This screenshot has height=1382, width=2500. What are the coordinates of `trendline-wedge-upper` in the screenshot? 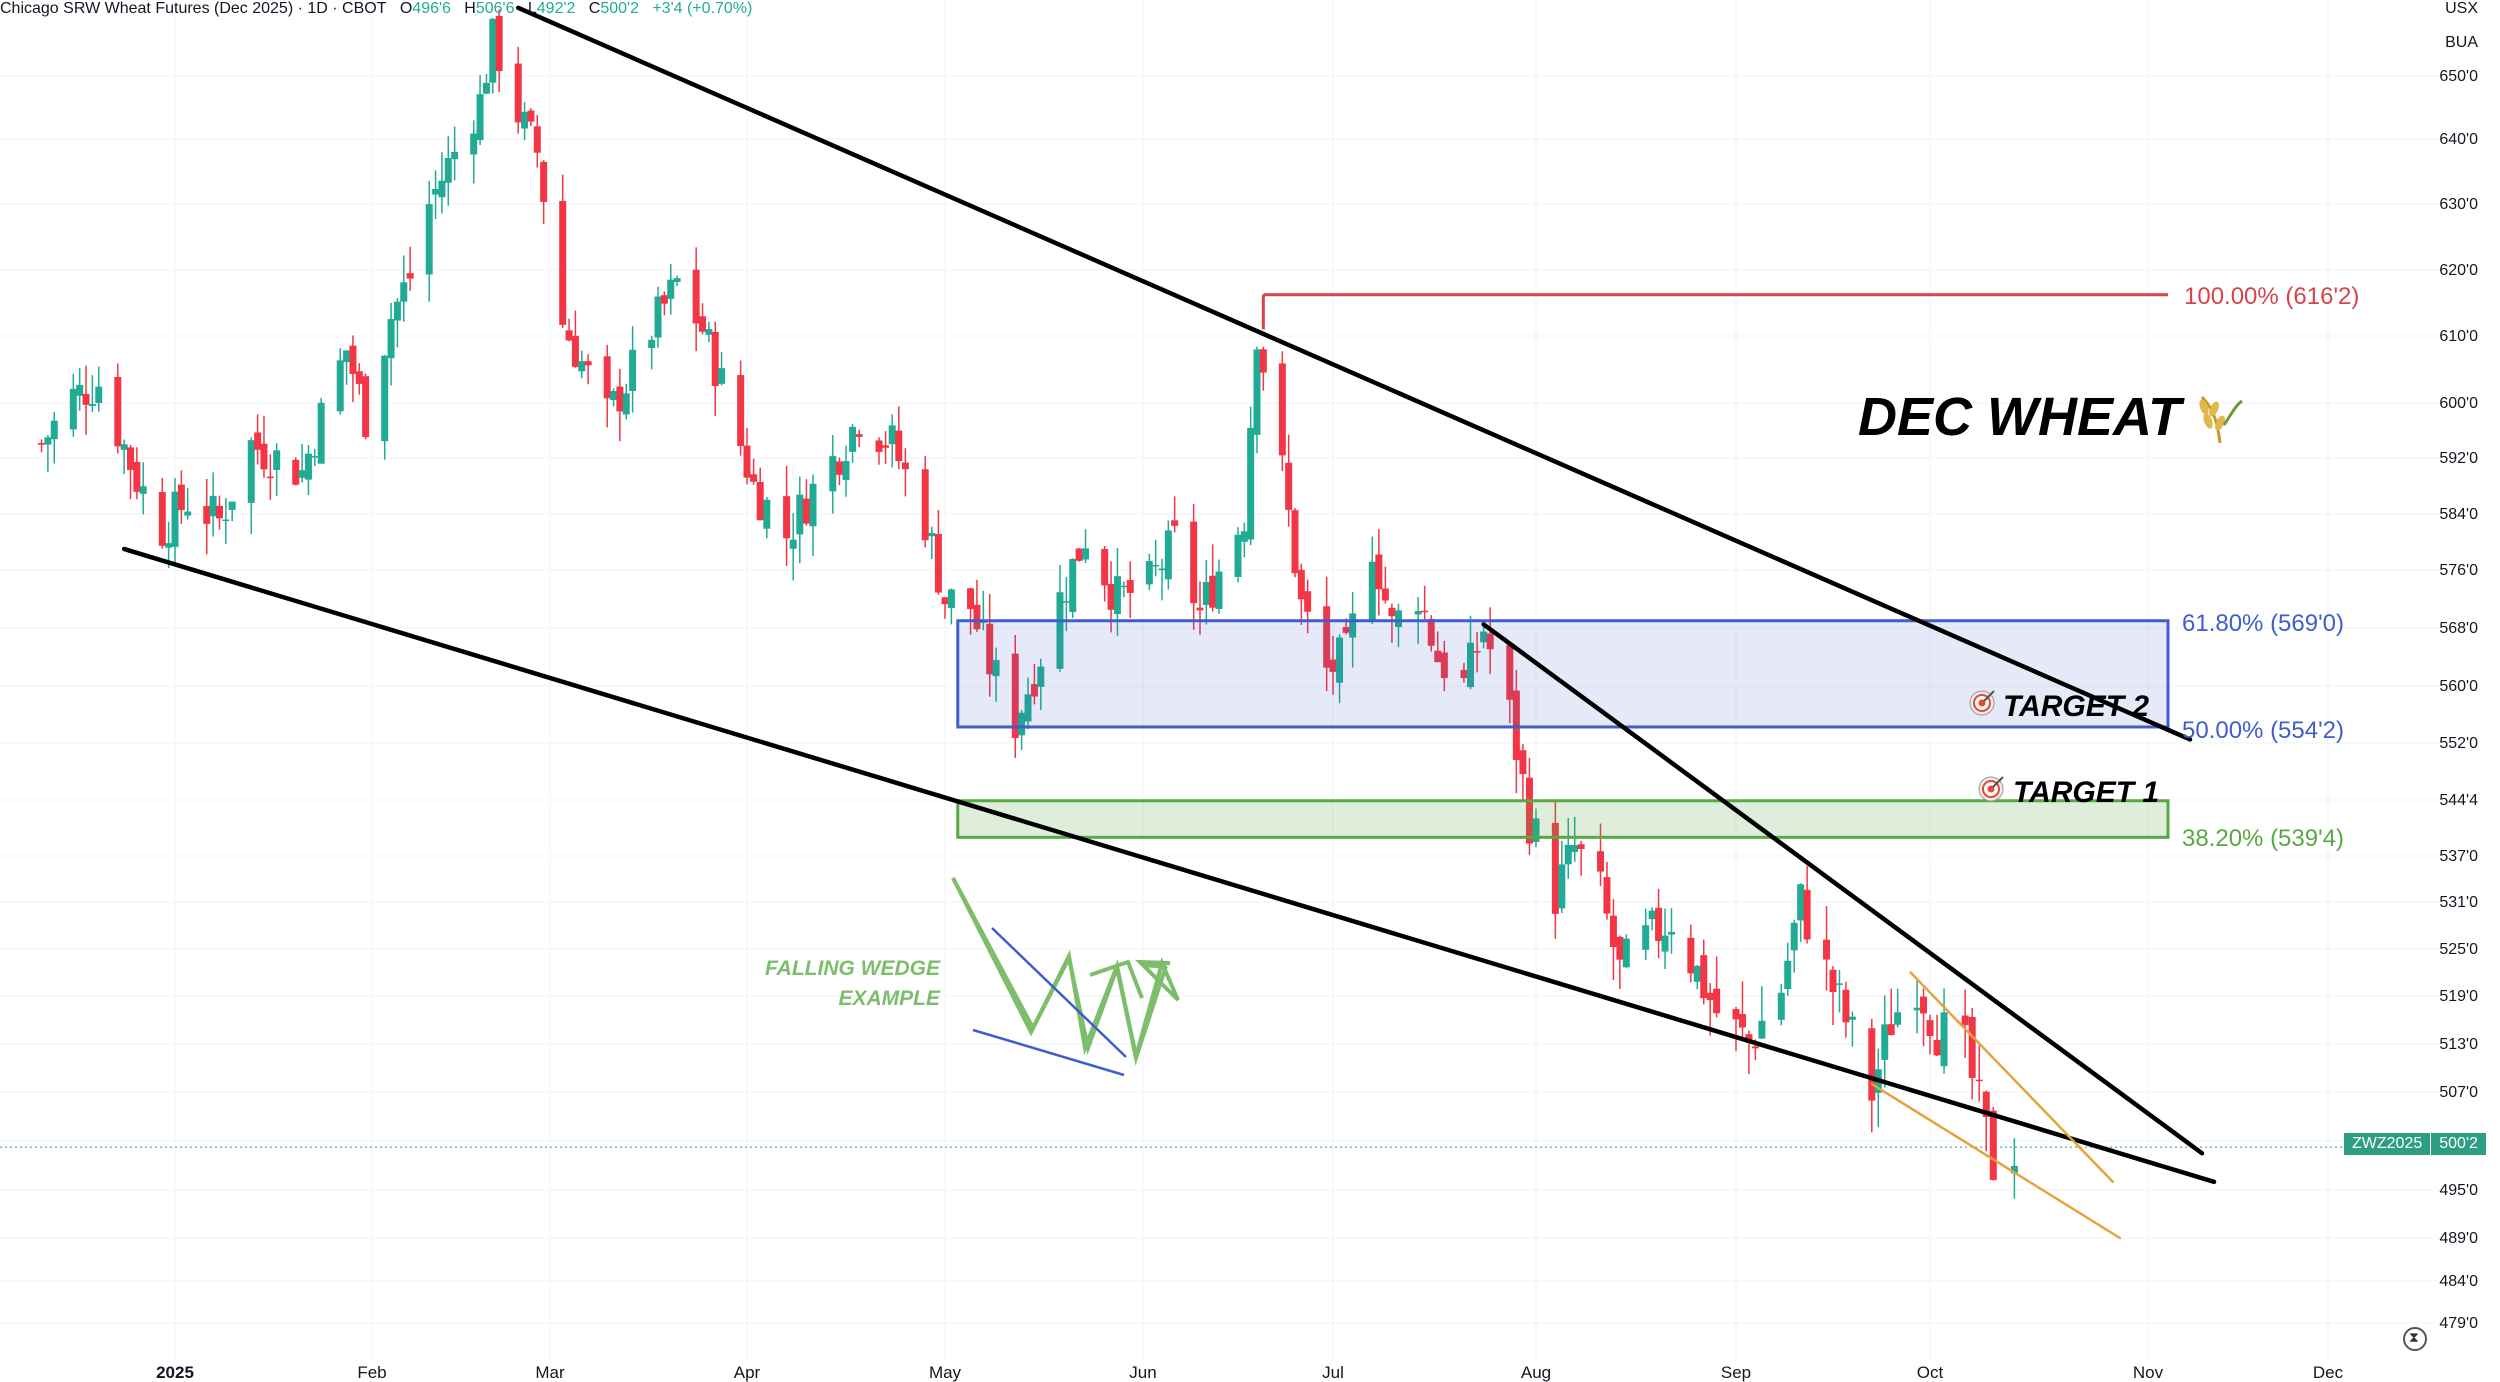 It's located at (1843, 889).